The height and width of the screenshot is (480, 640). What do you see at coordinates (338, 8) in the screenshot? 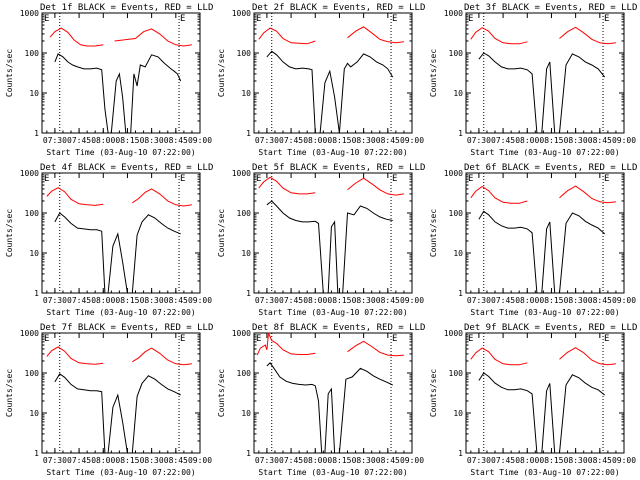
I see `plot-title: Det 2f BLACK = Events, RED = LLD` at bounding box center [338, 8].